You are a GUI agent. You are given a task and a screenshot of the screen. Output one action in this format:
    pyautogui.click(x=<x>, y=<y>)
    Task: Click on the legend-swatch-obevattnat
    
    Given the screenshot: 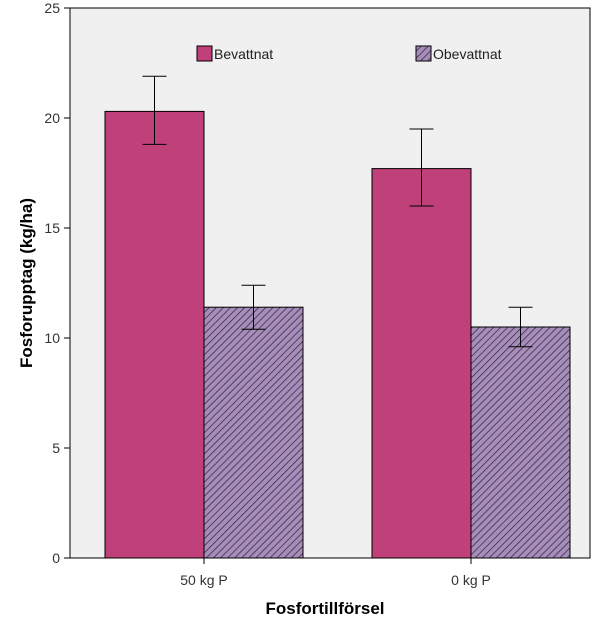 What is the action you would take?
    pyautogui.click(x=423, y=53)
    